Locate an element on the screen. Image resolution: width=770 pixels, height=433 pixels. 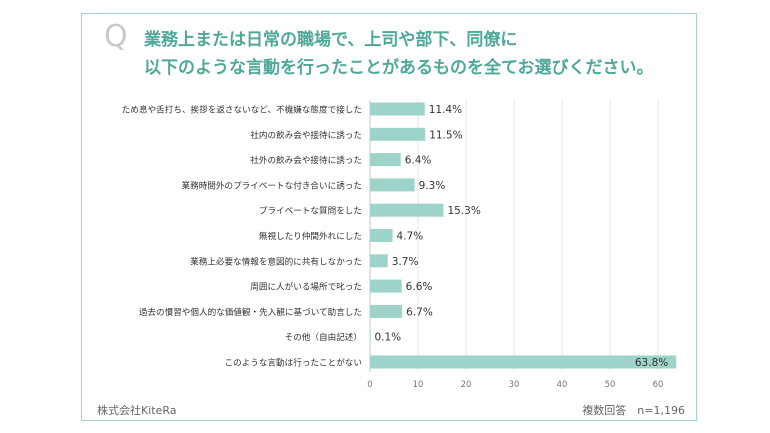
value-label: 11.5% is located at coordinates (445, 135).